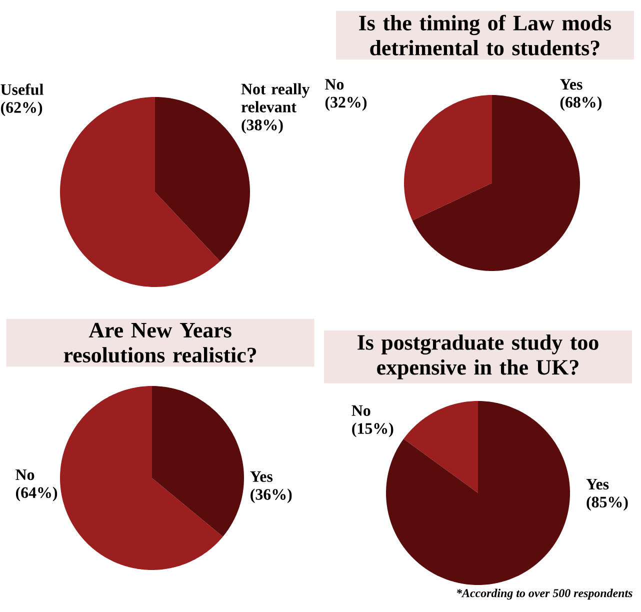  Describe the element at coordinates (485, 35) in the screenshot. I see `chart-title: Is the timing of Law mods detrimental to students?` at that location.